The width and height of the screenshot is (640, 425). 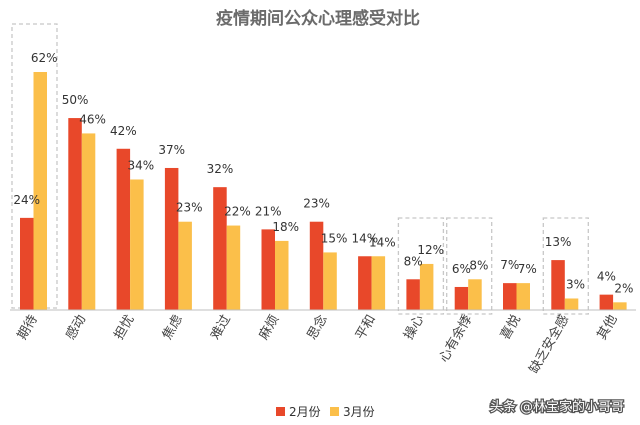 I want to click on value-label-feb-10: 7%, so click(x=509, y=265).